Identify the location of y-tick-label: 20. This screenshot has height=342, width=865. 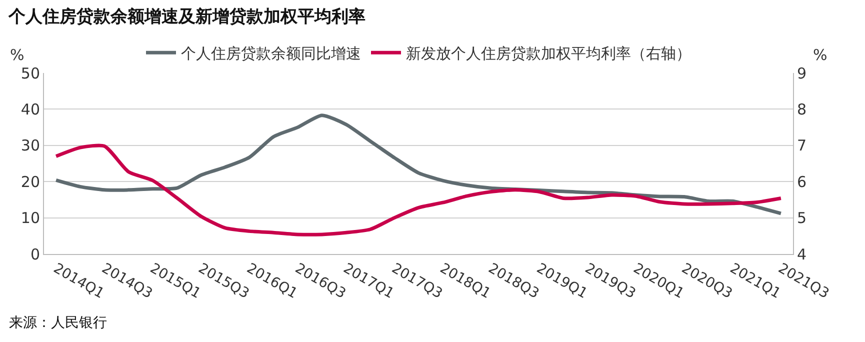
(30, 181).